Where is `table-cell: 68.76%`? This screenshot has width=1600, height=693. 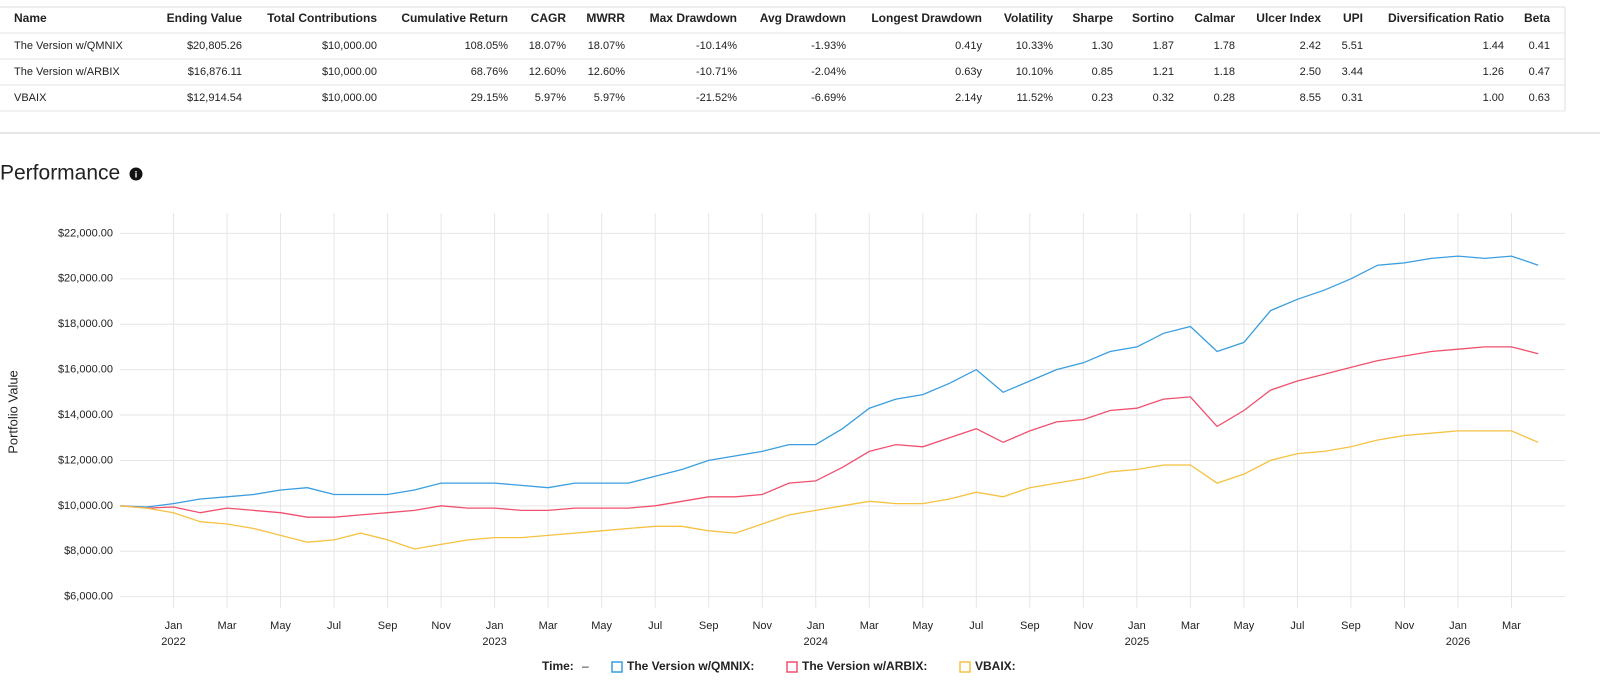 table-cell: 68.76% is located at coordinates (490, 72).